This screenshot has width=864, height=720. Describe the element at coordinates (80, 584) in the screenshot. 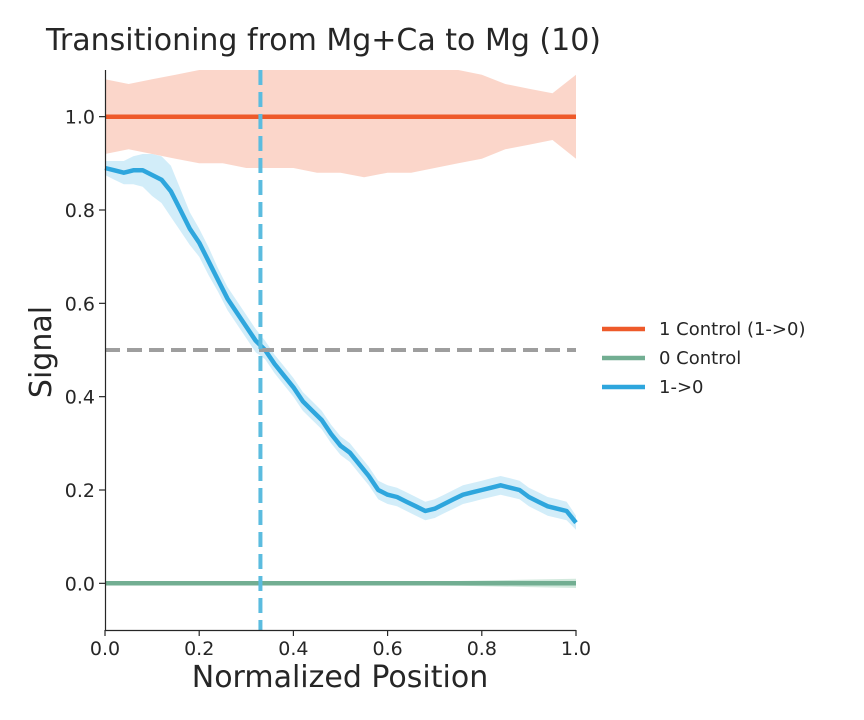

I see `y-tick-label: 0.0` at that location.